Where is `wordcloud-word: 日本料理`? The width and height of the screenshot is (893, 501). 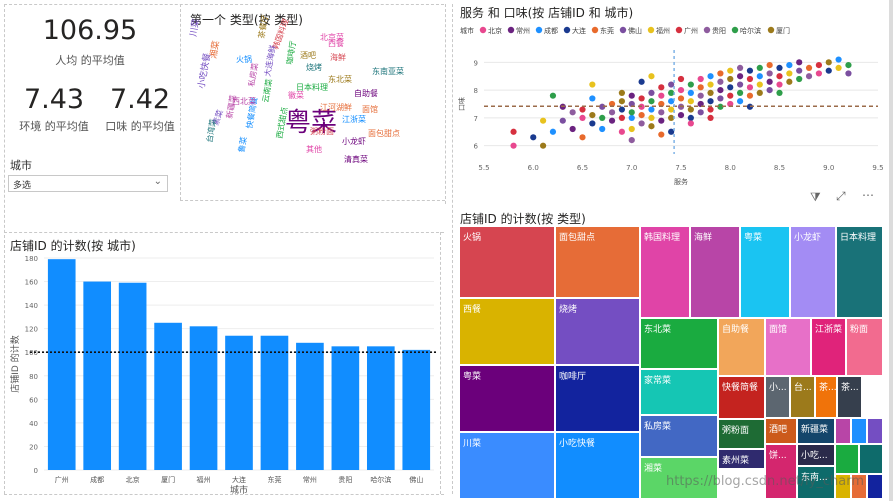
wordcloud-word: 日本料理 is located at coordinates (312, 87).